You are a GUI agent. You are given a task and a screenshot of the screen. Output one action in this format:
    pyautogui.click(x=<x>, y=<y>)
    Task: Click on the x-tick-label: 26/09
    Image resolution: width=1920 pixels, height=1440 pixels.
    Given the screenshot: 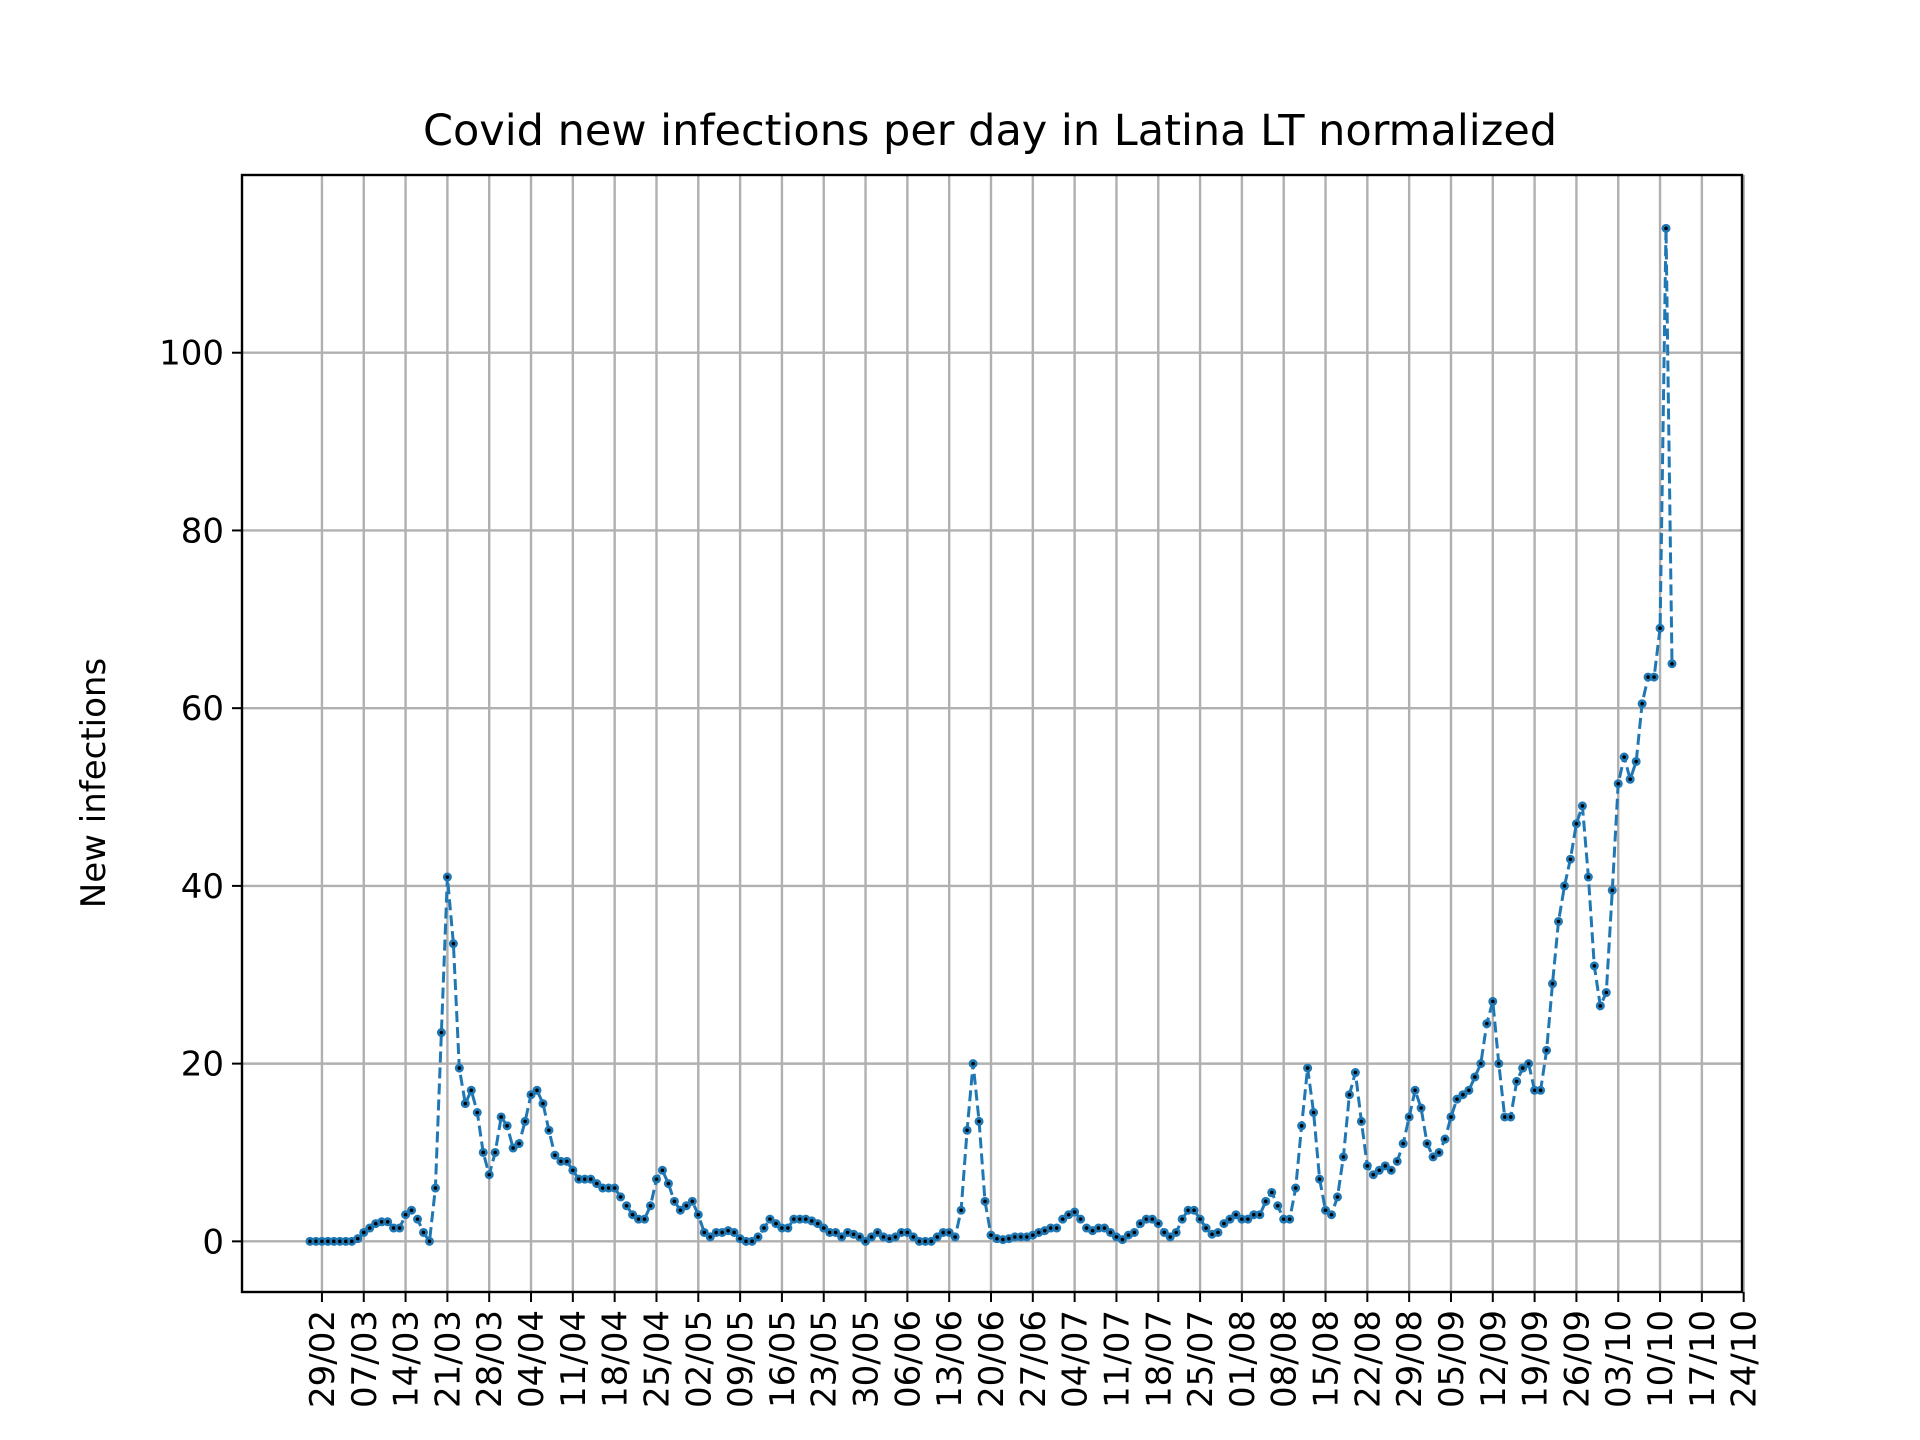 What is the action you would take?
    pyautogui.click(x=1577, y=1359)
    